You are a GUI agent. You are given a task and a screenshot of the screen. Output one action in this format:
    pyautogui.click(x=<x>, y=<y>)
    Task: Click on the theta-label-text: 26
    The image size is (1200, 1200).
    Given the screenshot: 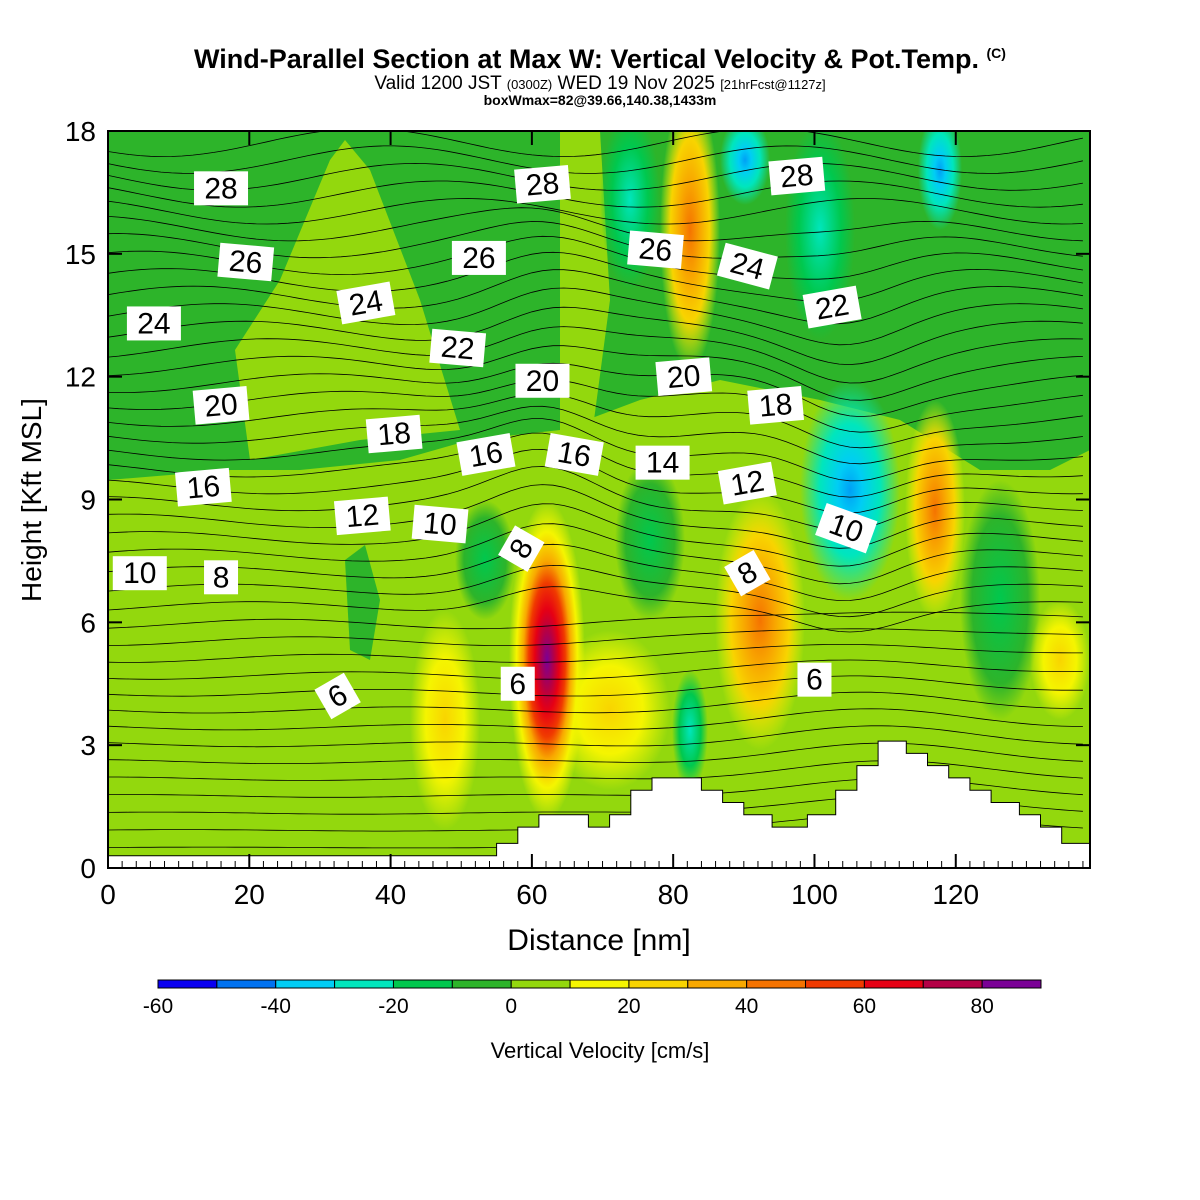 What is the action you would take?
    pyautogui.click(x=478, y=258)
    